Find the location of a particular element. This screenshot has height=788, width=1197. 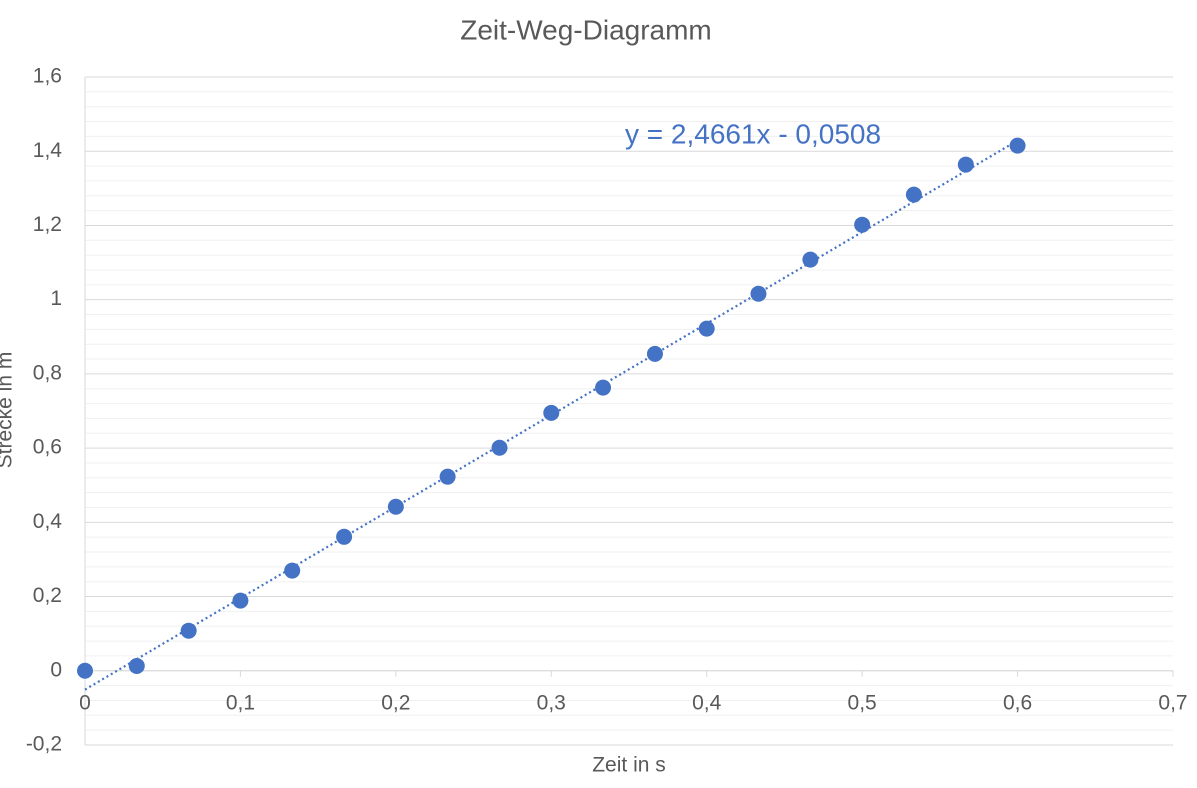

x-tick-label: 0,7 is located at coordinates (1172, 702).